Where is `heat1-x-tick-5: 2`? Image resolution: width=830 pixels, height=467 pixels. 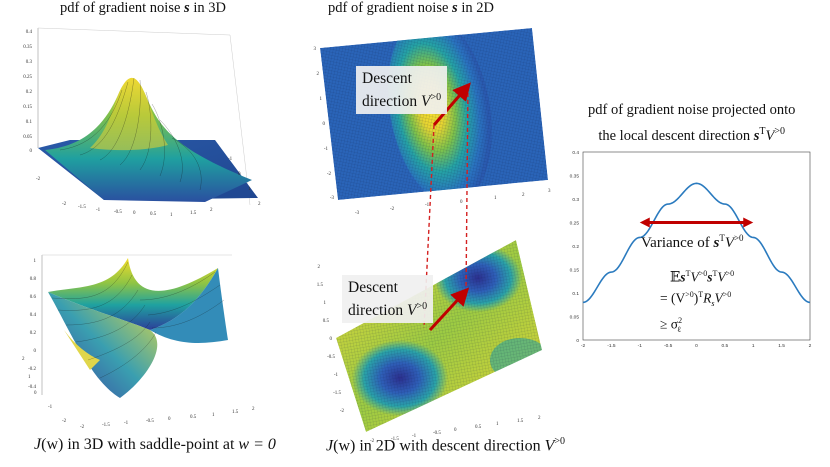
heat1-x-tick-5: 2 is located at coordinates (523, 195).